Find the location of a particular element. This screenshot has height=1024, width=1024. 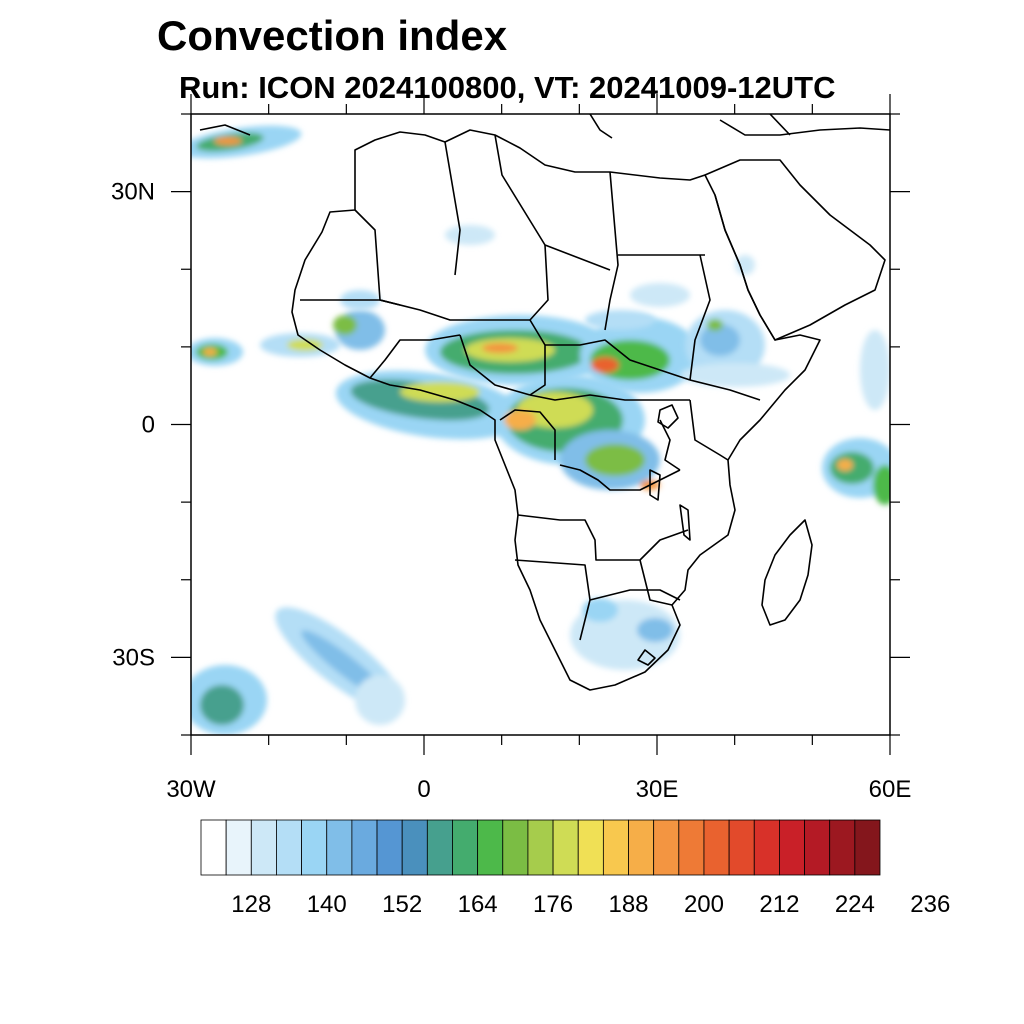

colorbar-label: 200 is located at coordinates (704, 904).